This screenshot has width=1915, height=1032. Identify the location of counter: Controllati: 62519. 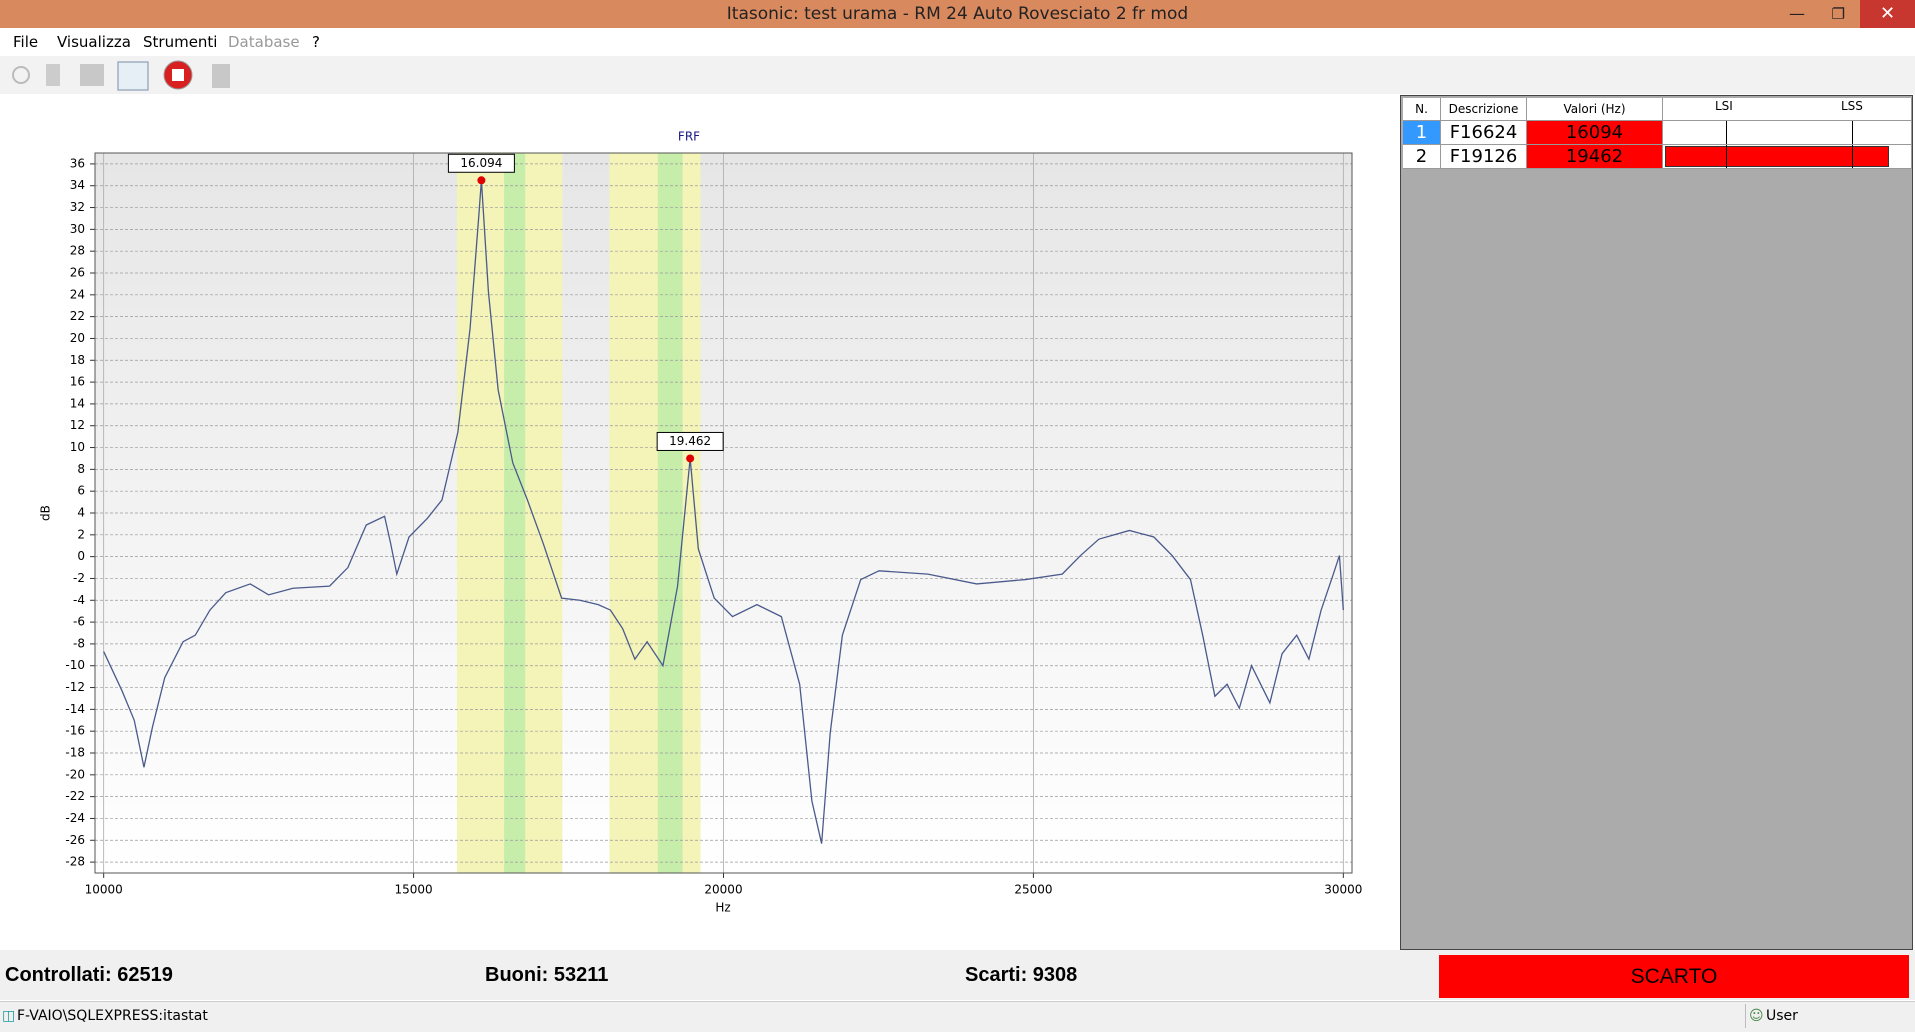
(89, 975).